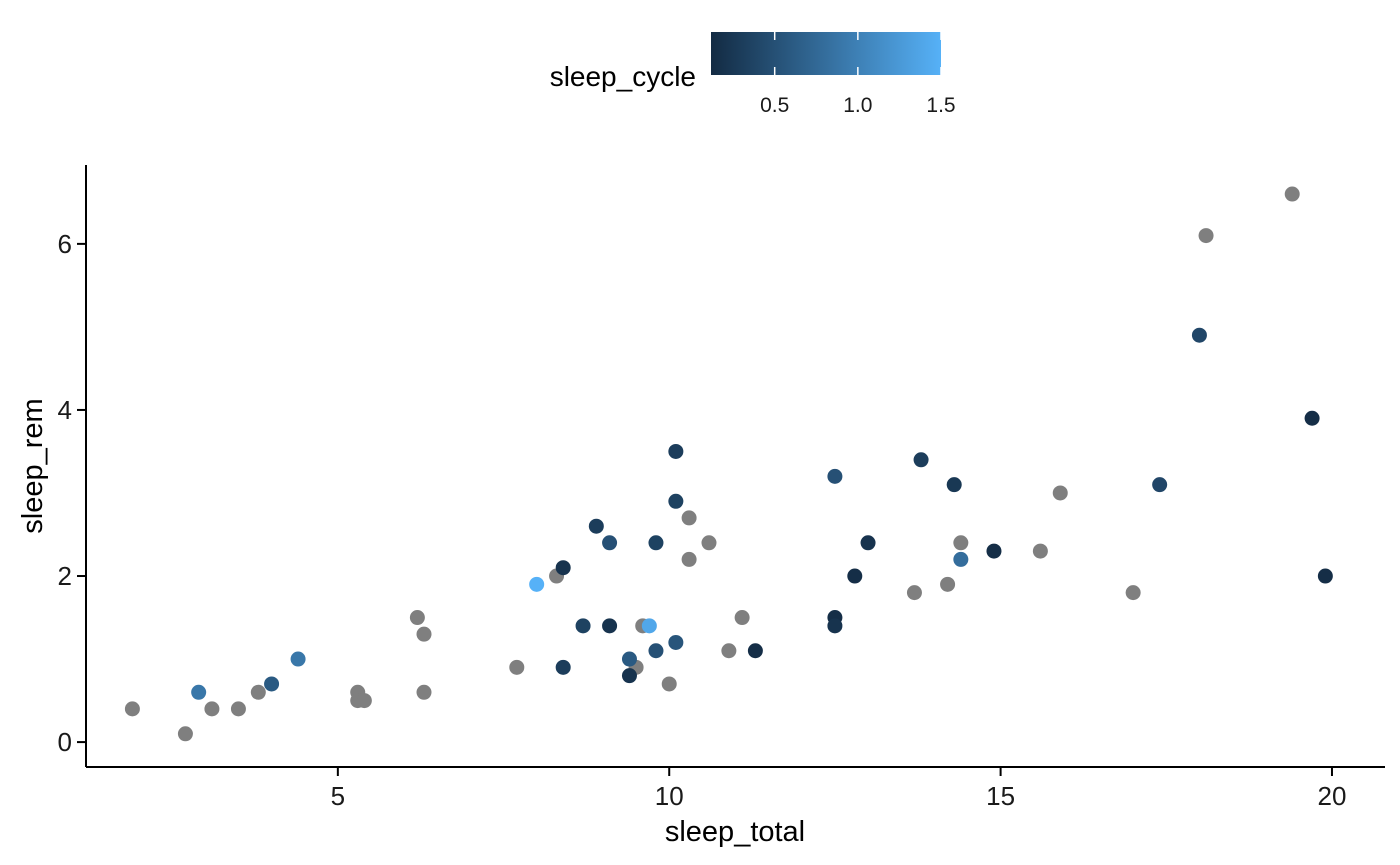 This screenshot has width=1400, height=865. What do you see at coordinates (839, 789) in the screenshot?
I see `x-axis-ticks: 5 10 15 20` at bounding box center [839, 789].